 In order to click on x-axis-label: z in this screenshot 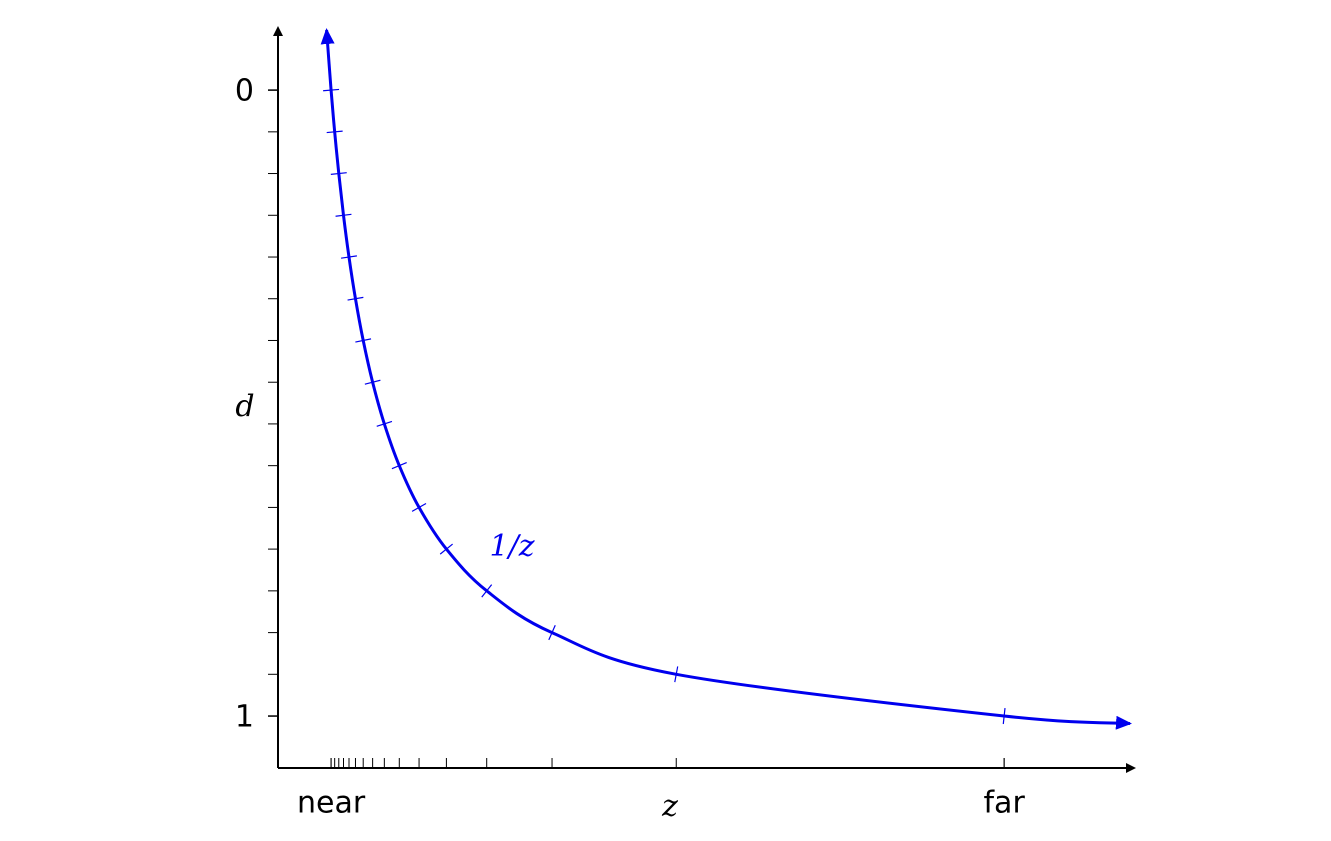, I will do `click(669, 806)`.